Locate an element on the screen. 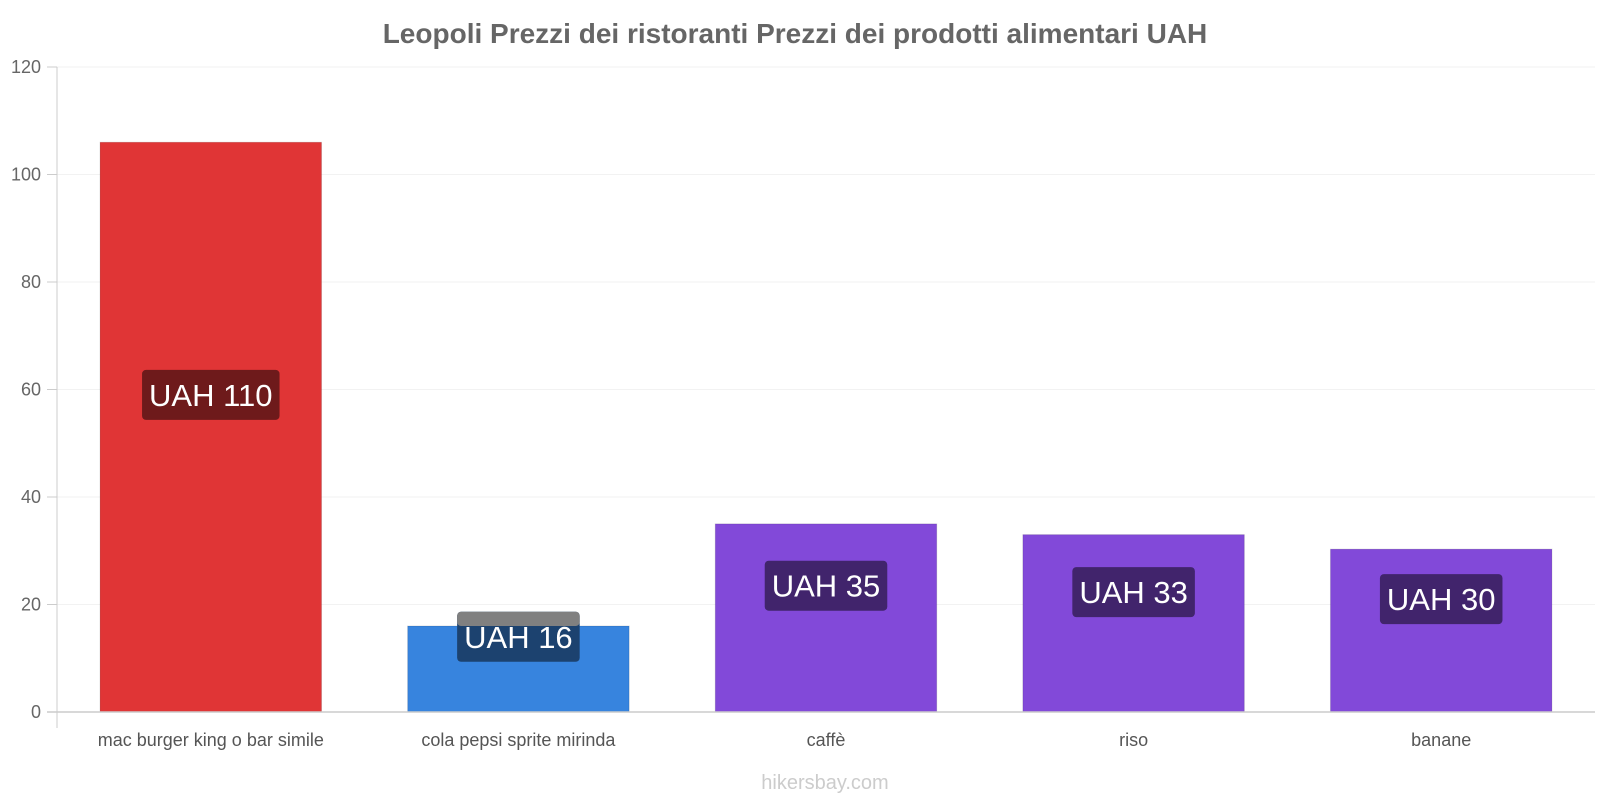 This screenshot has width=1600, height=800. data-label-text: UAH 35 is located at coordinates (826, 586).